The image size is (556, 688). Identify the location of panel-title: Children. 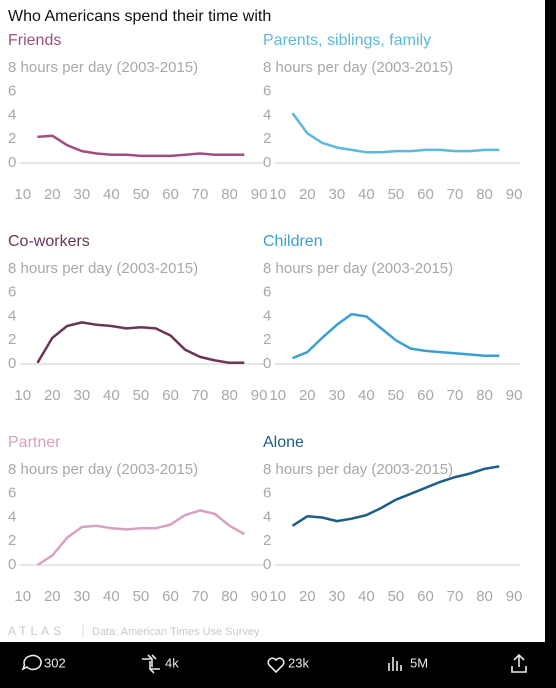
(293, 241).